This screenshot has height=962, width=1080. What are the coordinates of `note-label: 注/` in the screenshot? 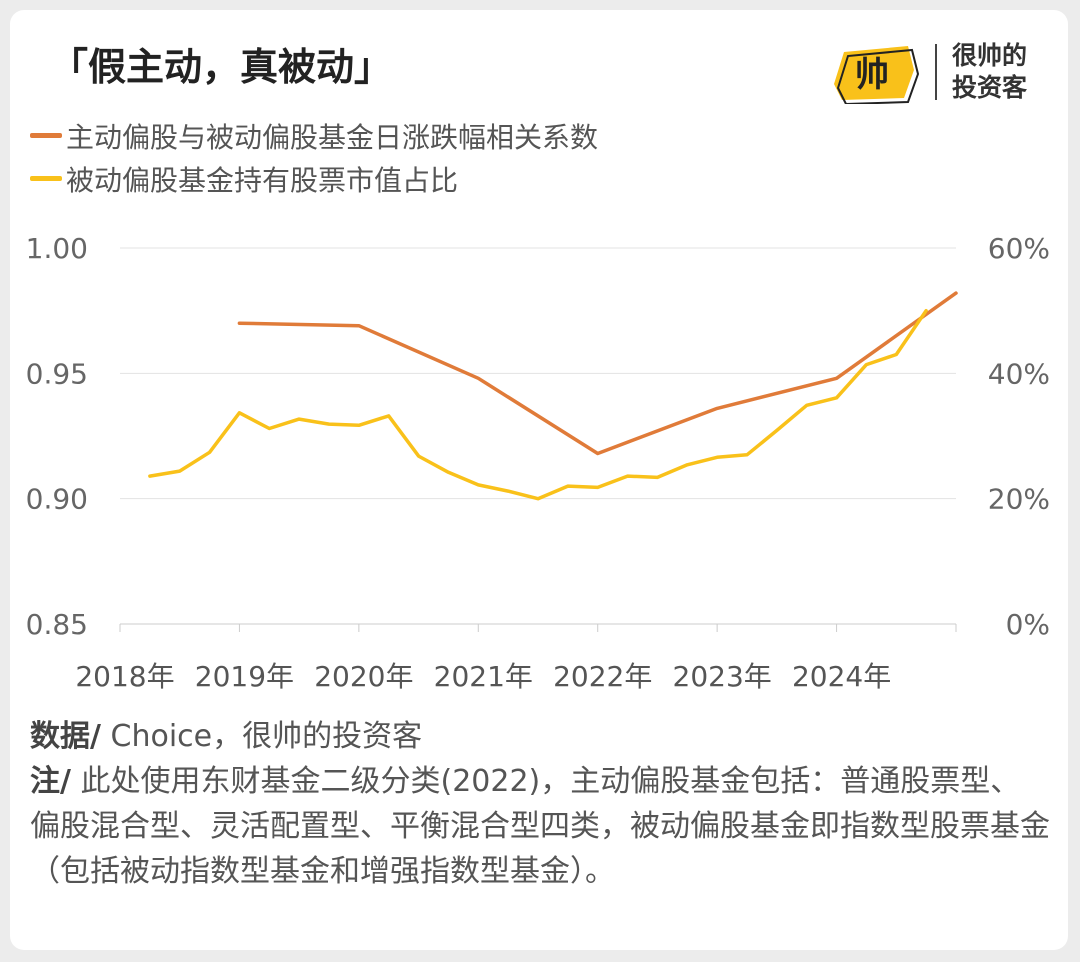 It's located at (50, 781).